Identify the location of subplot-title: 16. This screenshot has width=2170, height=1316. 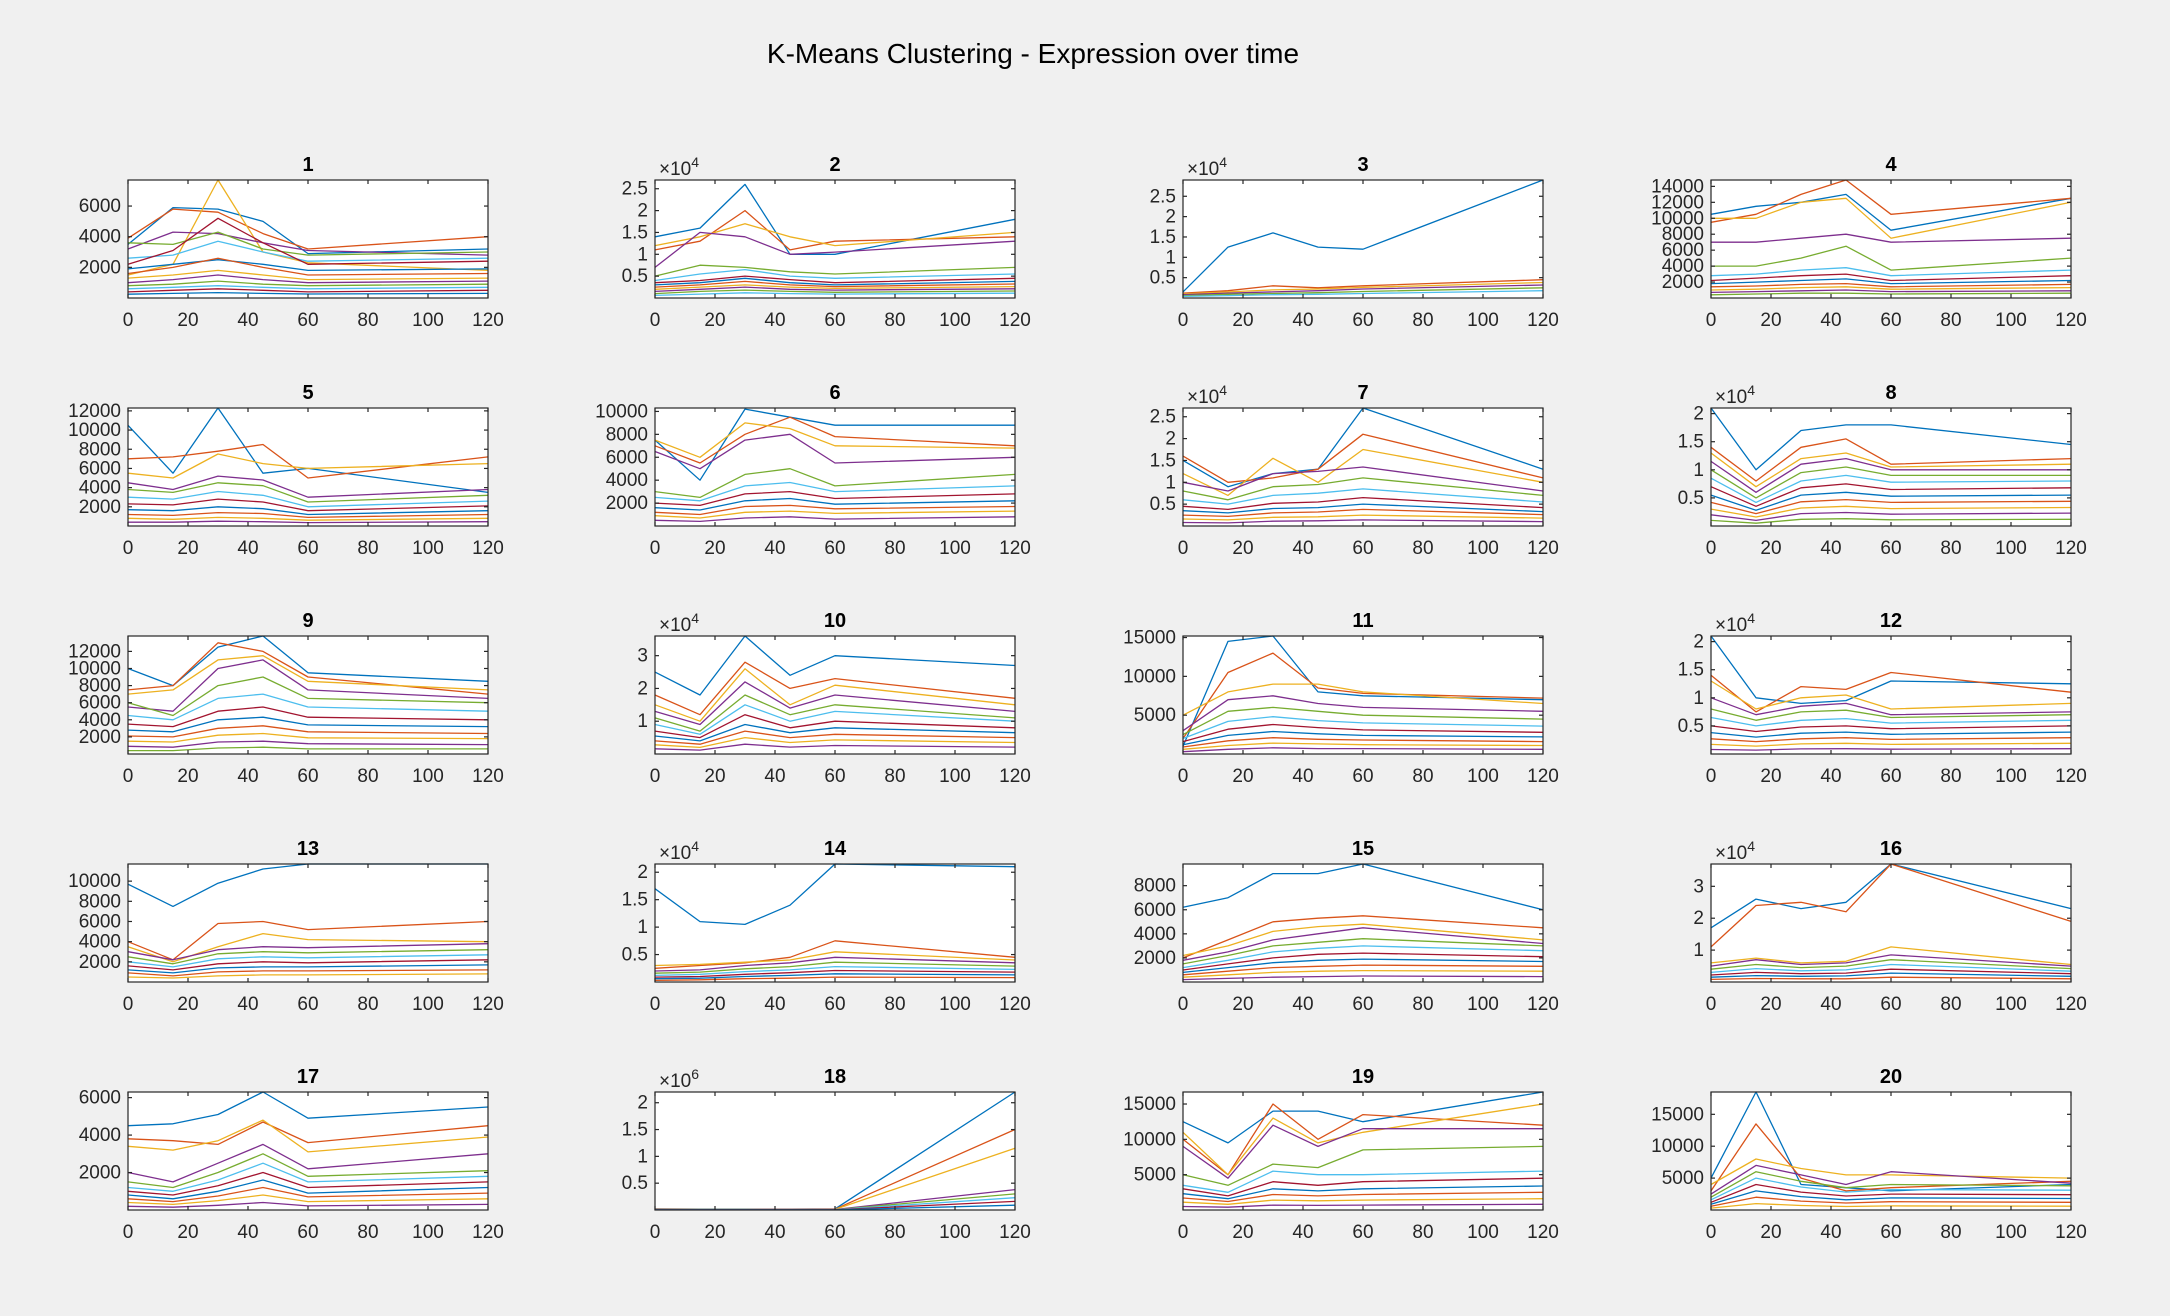
(1891, 849).